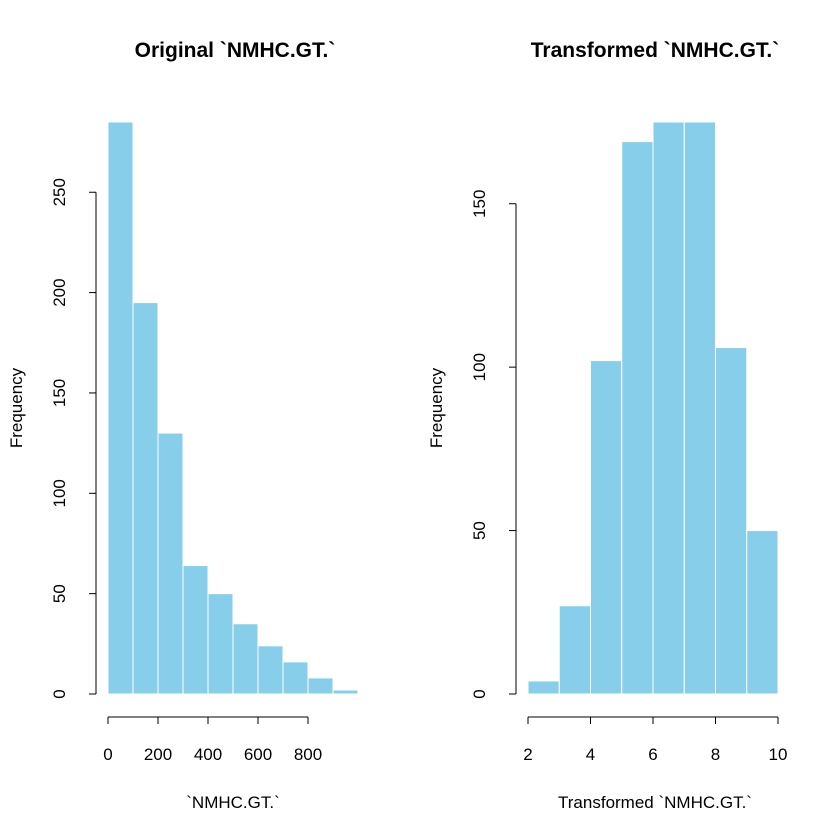  What do you see at coordinates (235, 50) in the screenshot?
I see `chart-title: Original `NMHC.GT.`` at bounding box center [235, 50].